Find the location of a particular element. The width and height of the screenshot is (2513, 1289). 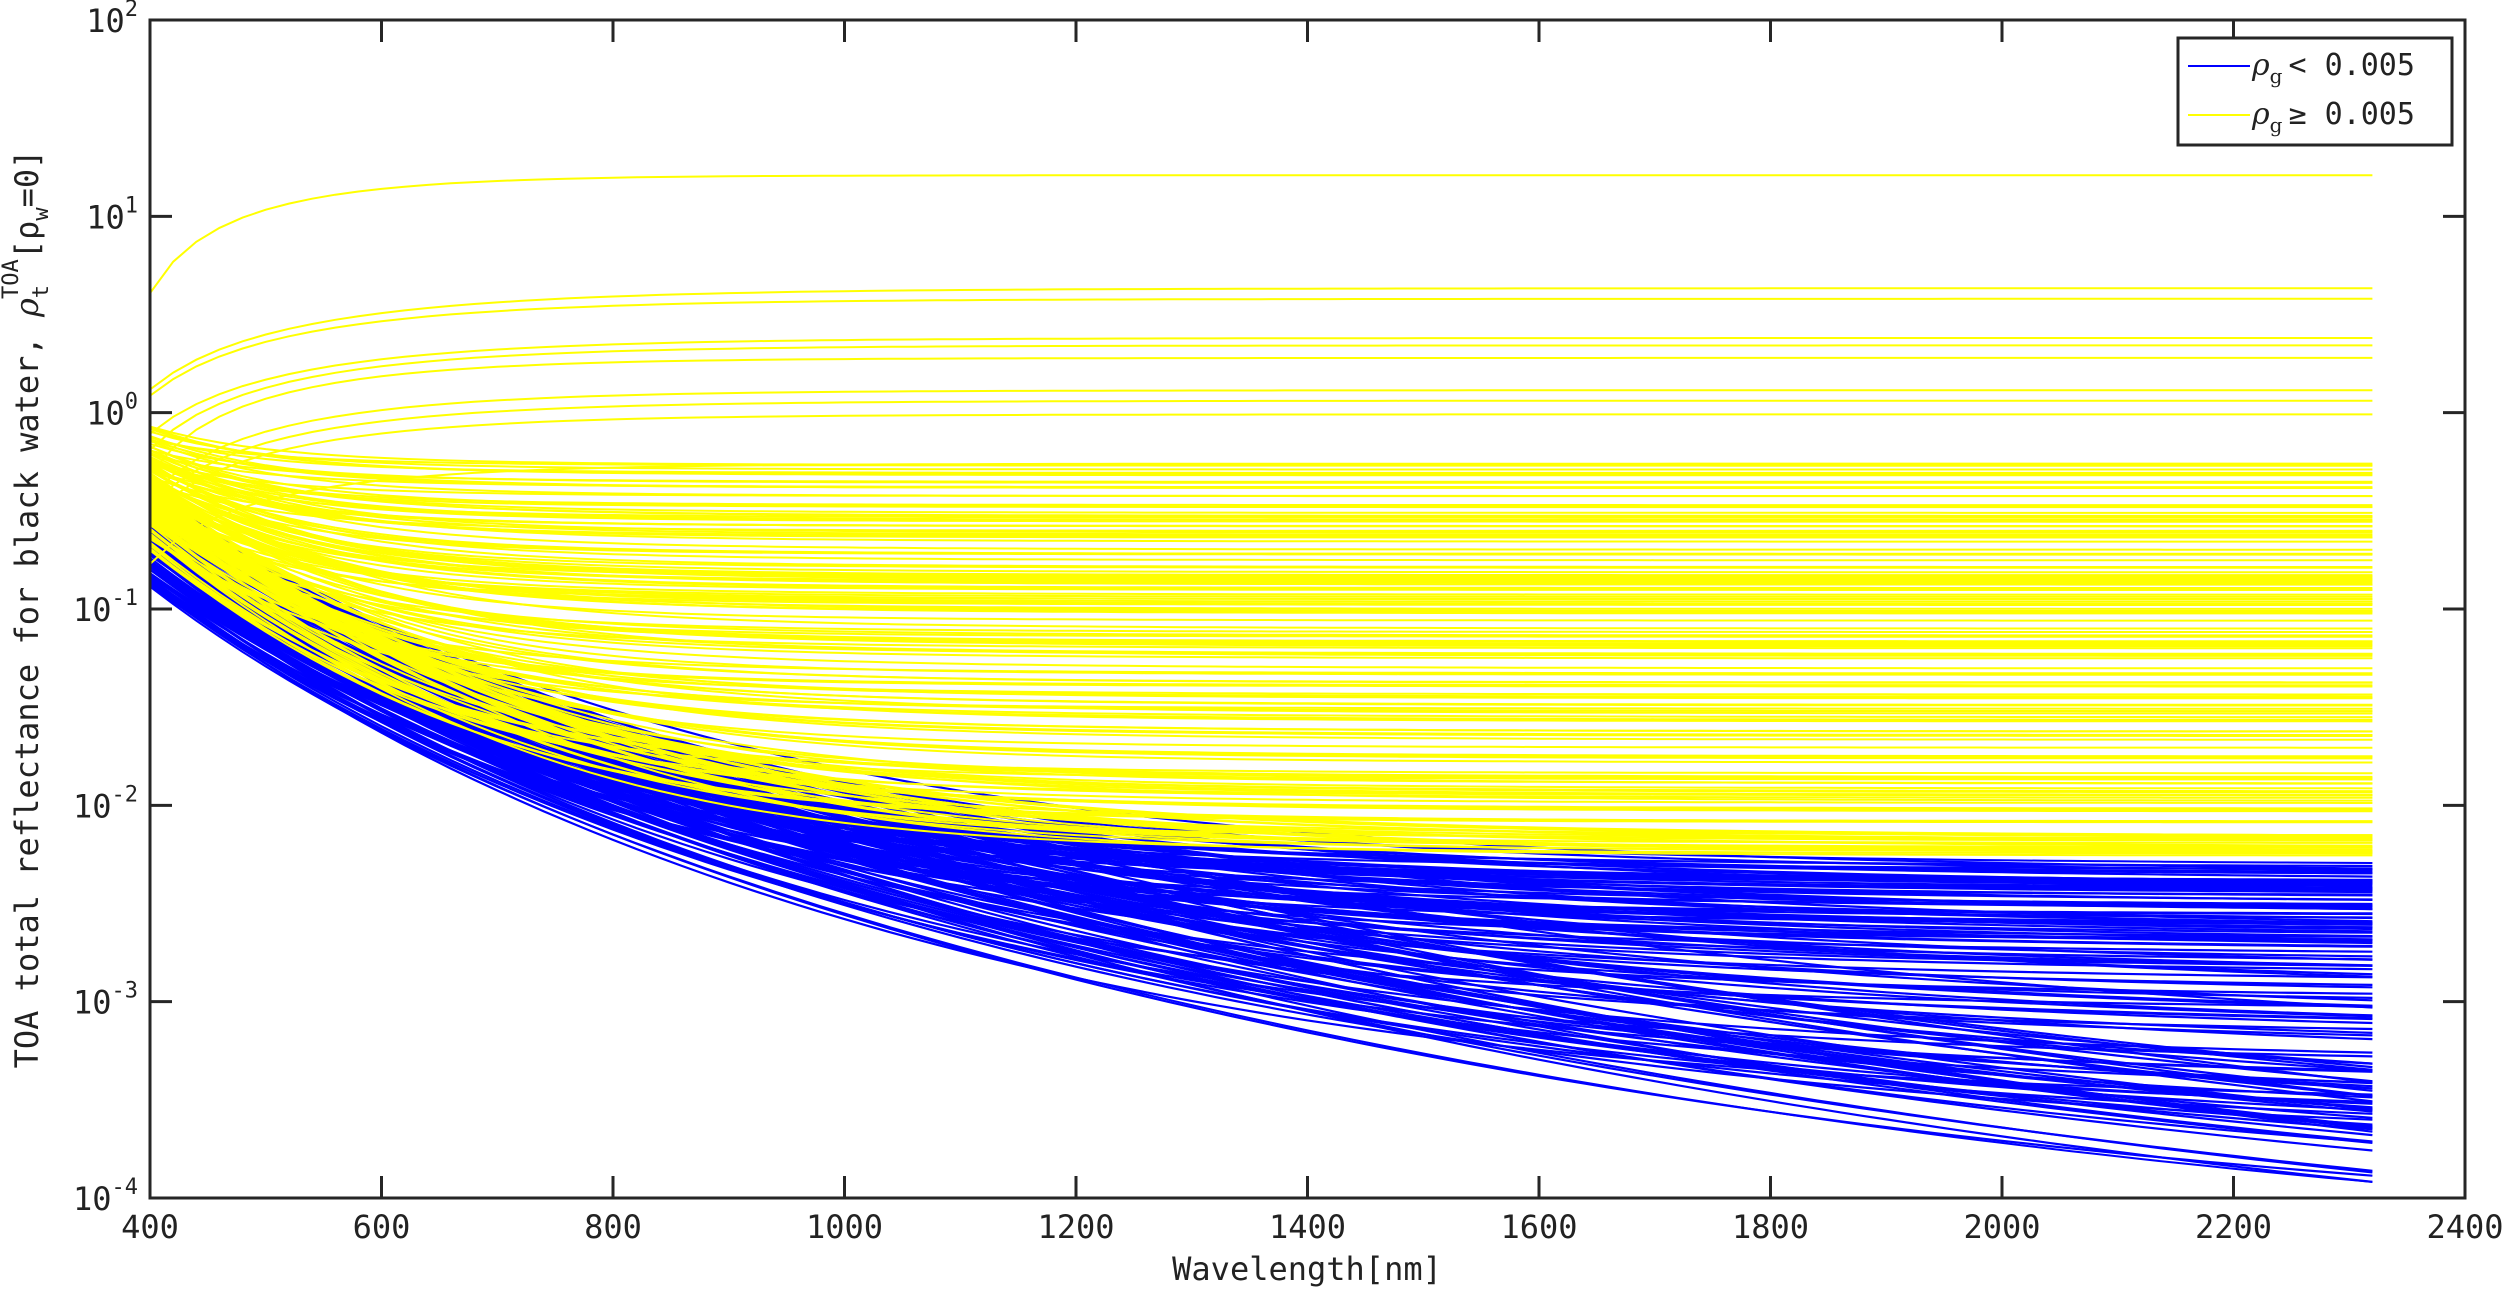

x-tick-label: 1200 is located at coordinates (1075, 1227).